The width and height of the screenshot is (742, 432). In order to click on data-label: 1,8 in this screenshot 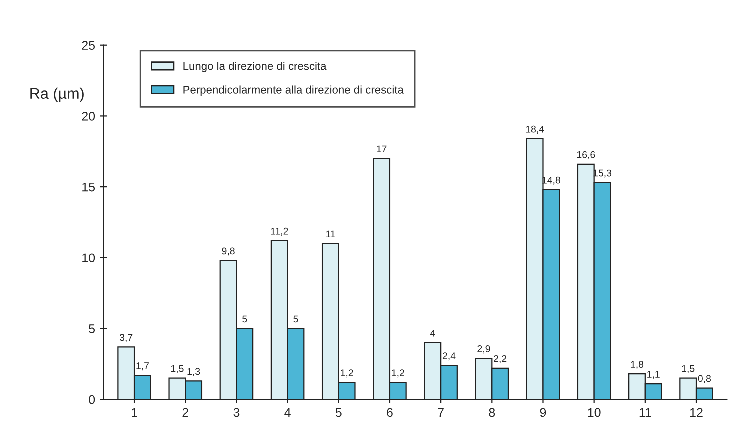, I will do `click(637, 365)`.